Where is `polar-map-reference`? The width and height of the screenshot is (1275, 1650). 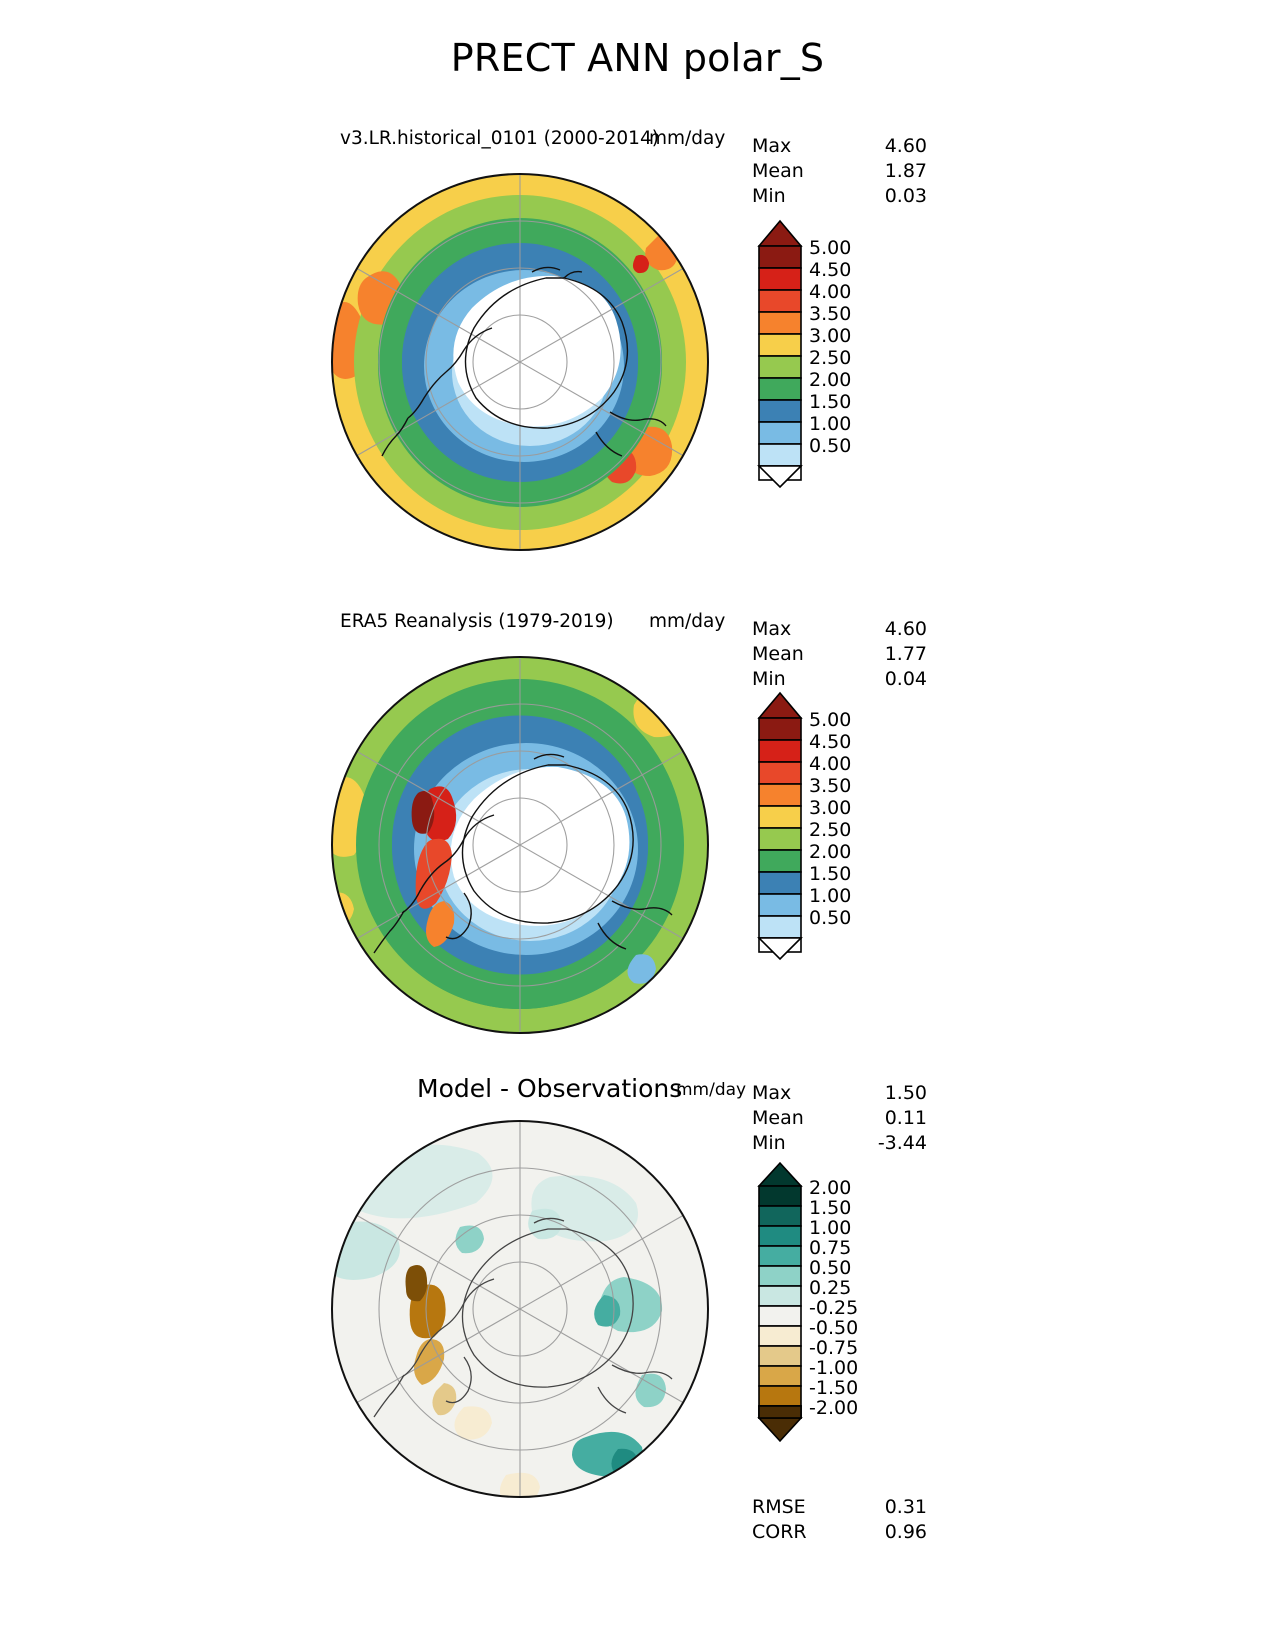 polar-map-reference is located at coordinates (520, 845).